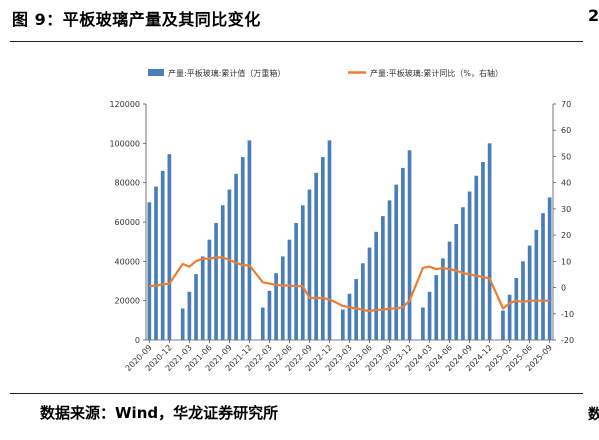  What do you see at coordinates (127, 183) in the screenshot?
I see `left-tick-label: 80000` at bounding box center [127, 183].